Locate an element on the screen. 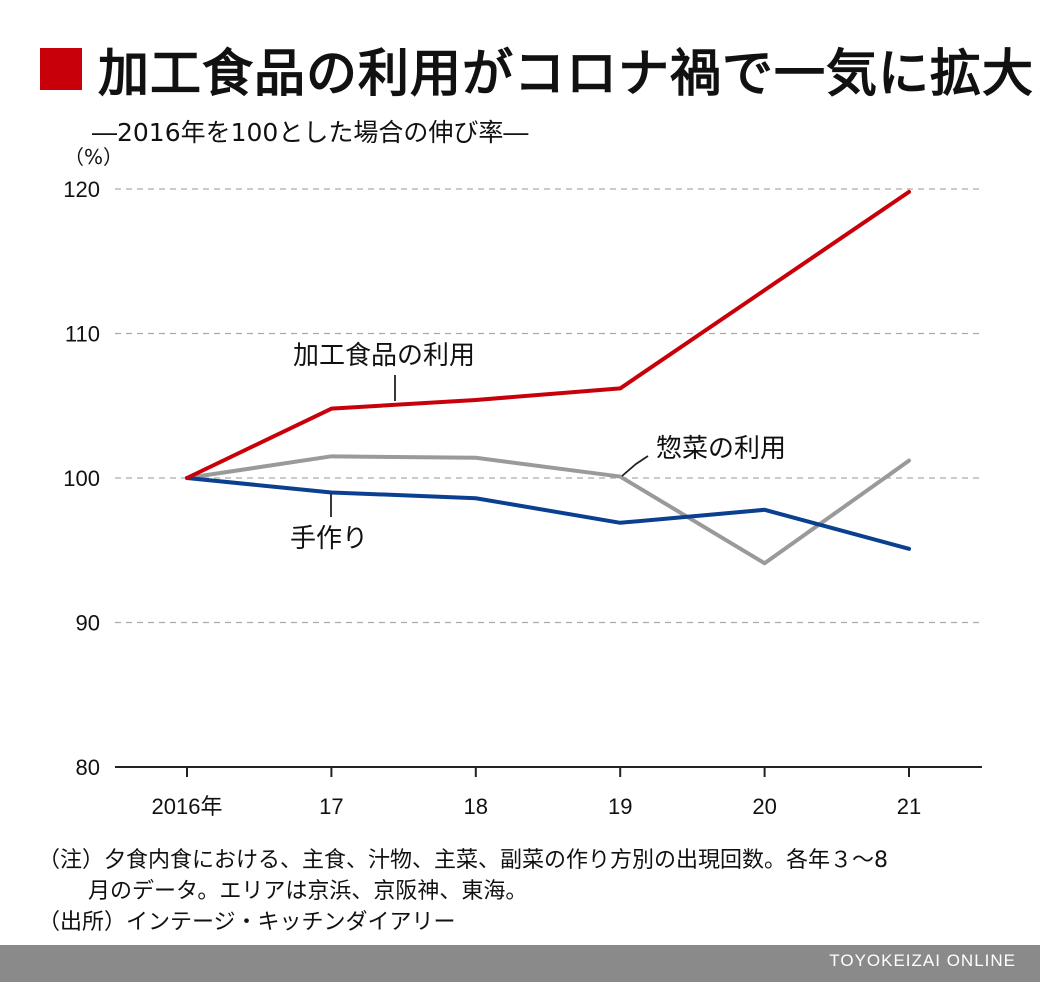  series-label: 手作り is located at coordinates (329, 539).